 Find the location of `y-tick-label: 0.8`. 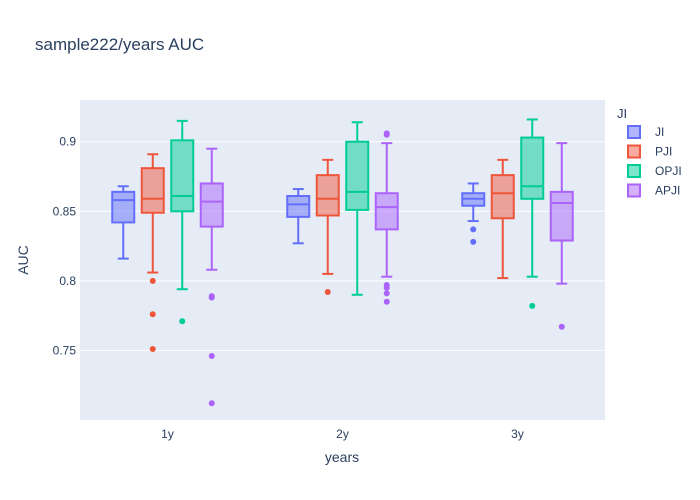

y-tick-label: 0.8 is located at coordinates (67, 281).